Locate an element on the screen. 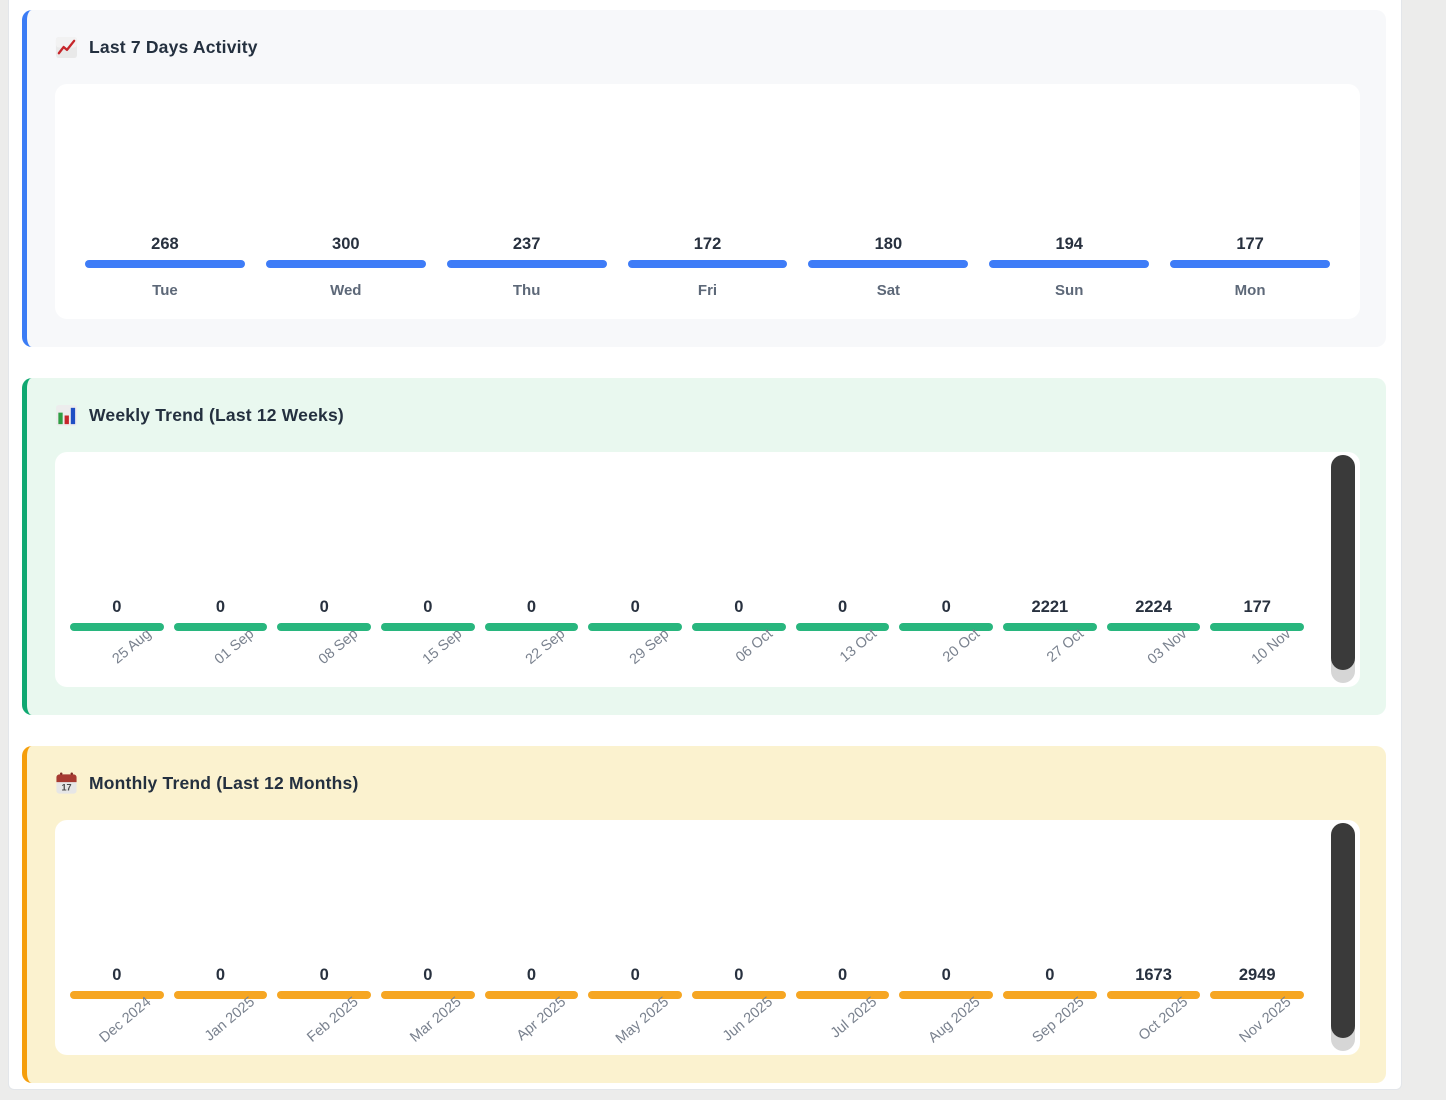 This screenshot has width=1446, height=1100. bar-category-cell: 22 Sep is located at coordinates (532, 654).